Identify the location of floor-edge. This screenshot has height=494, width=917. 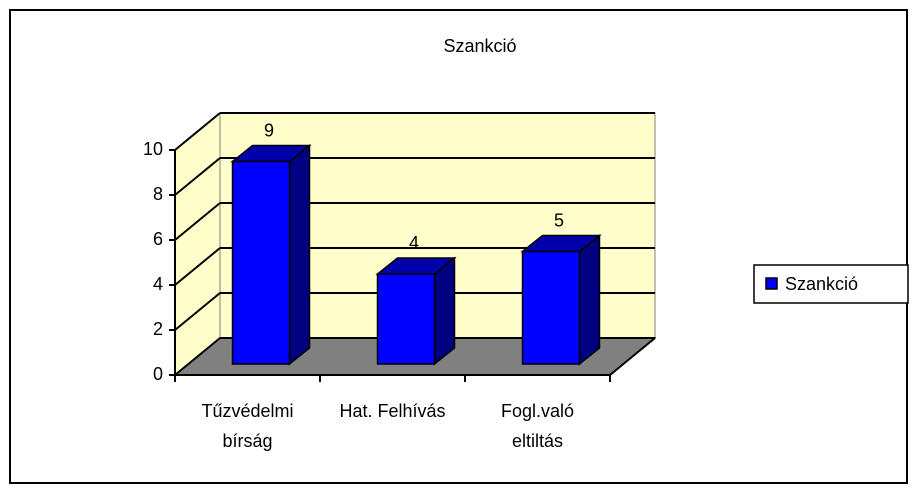
(632, 356).